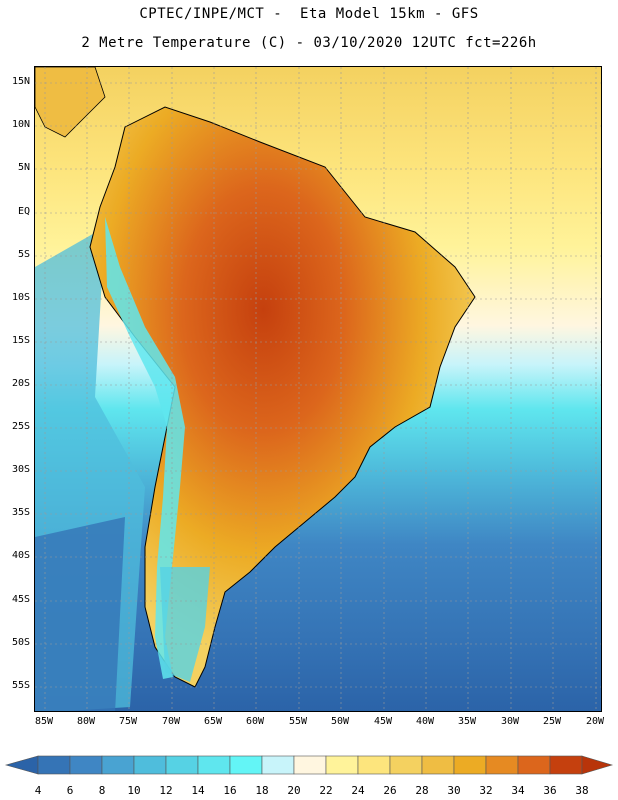 The height and width of the screenshot is (800, 618). I want to click on lat-label: 25S, so click(20, 426).